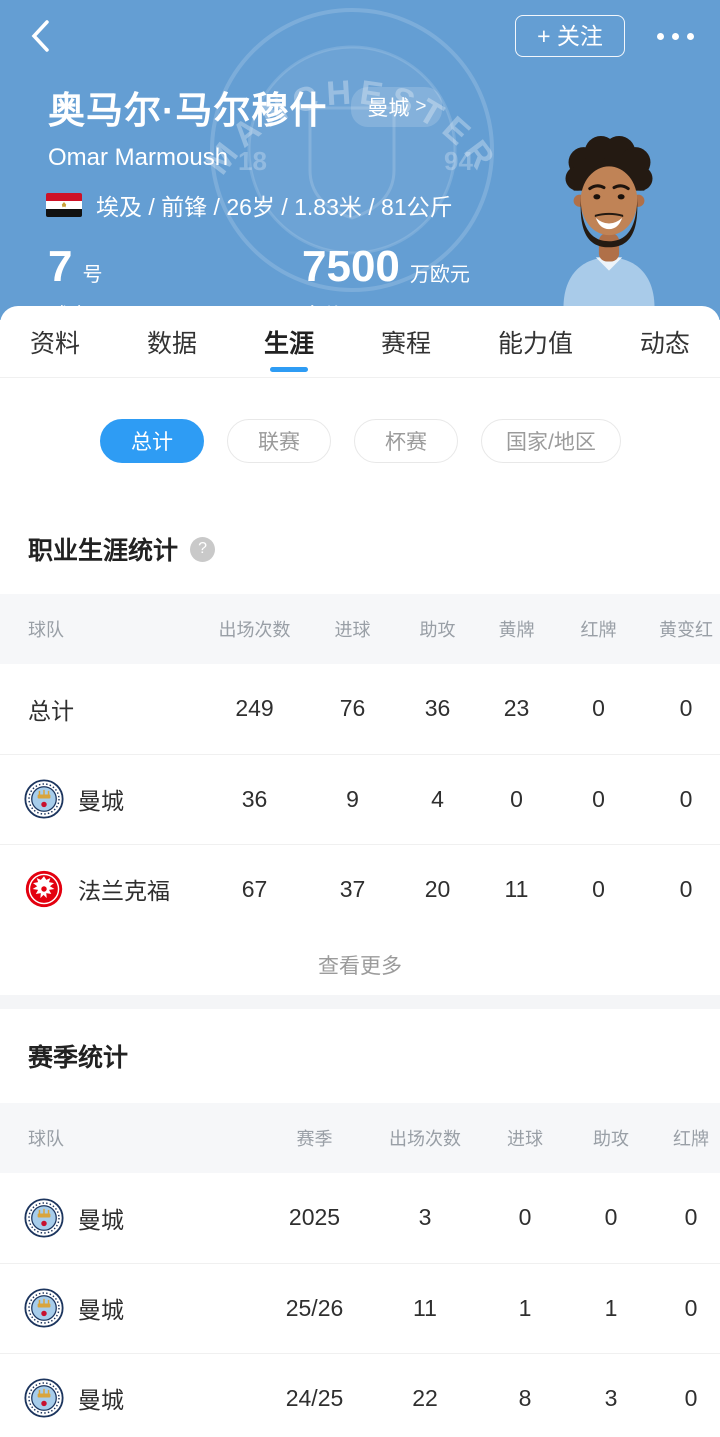 The image size is (720, 1437). Describe the element at coordinates (360, 1138) in the screenshot. I see `season-header-row: 球队 赛季 出场次数 进球 助攻 红牌` at that location.